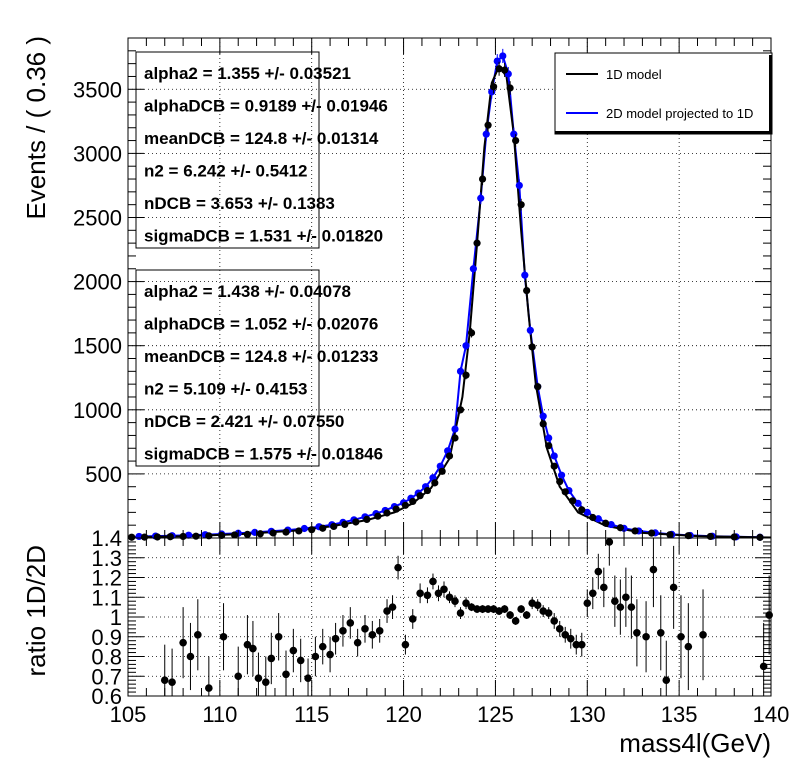 This screenshot has height=772, width=796. Describe the element at coordinates (97, 410) in the screenshot. I see `main-ytick-label: 1000` at that location.